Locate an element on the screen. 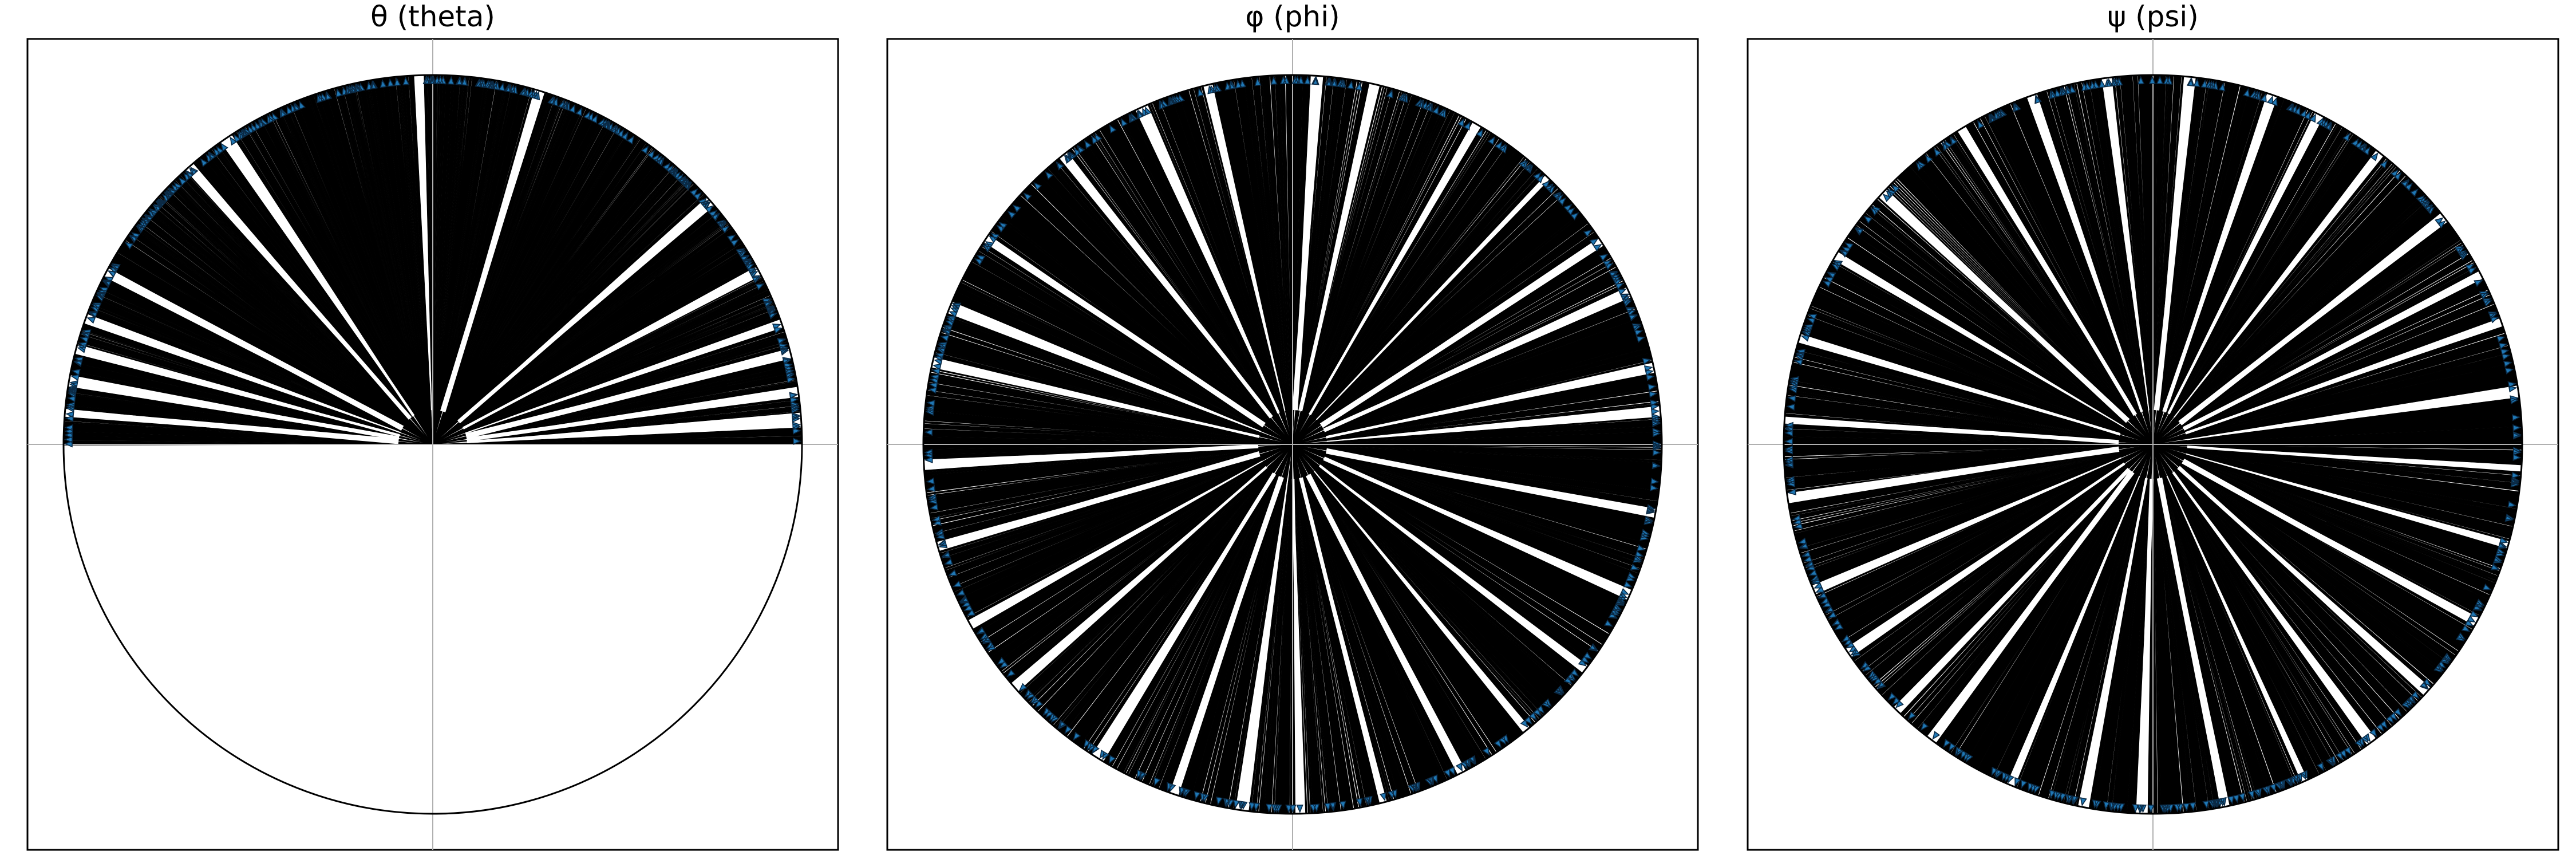  chart-title: ψ (psi) is located at coordinates (2153, 16).